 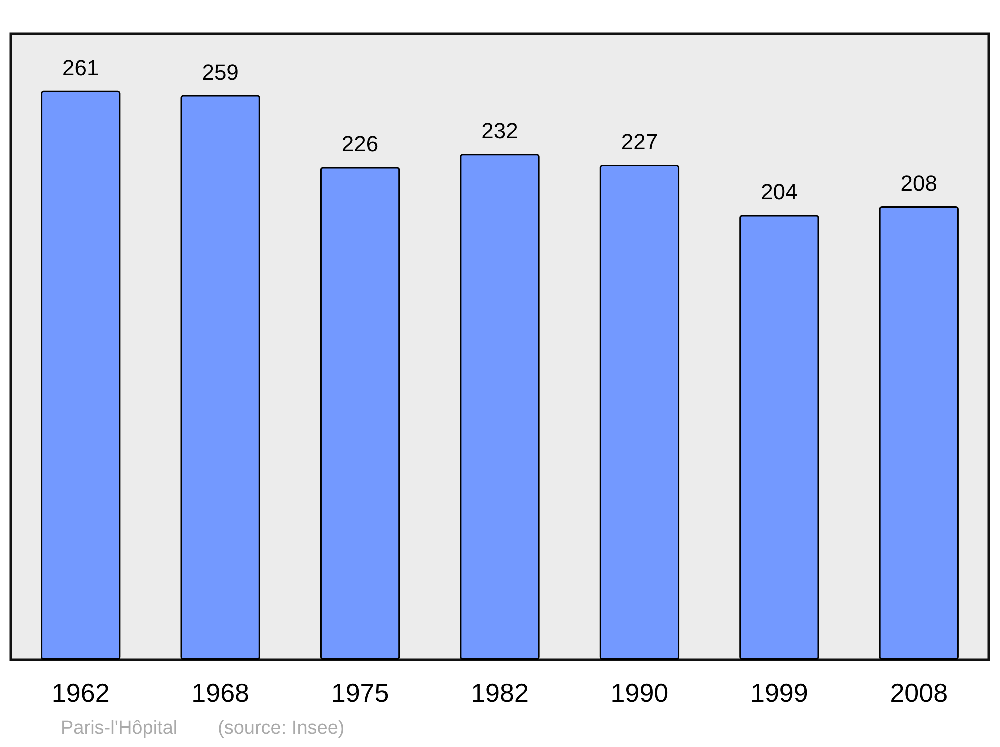 What do you see at coordinates (779, 693) in the screenshot?
I see `x-tick-label: 1999` at bounding box center [779, 693].